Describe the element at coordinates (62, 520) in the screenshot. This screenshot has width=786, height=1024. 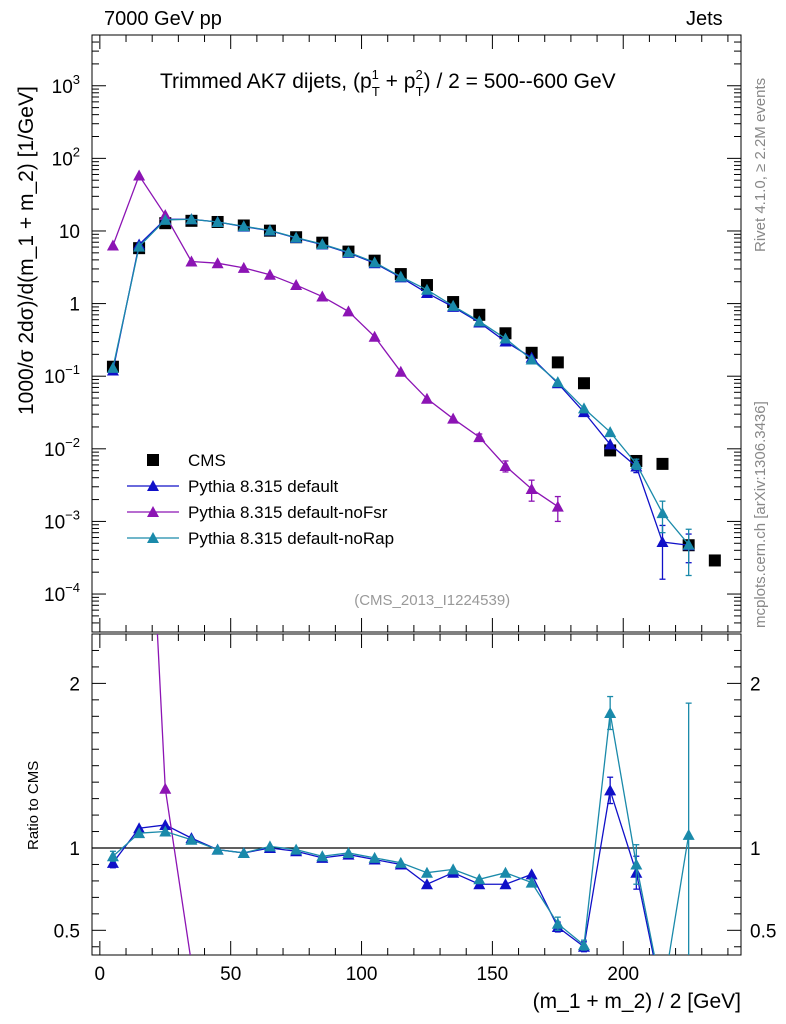
I see `y-tick-label: 10⁻³` at that location.